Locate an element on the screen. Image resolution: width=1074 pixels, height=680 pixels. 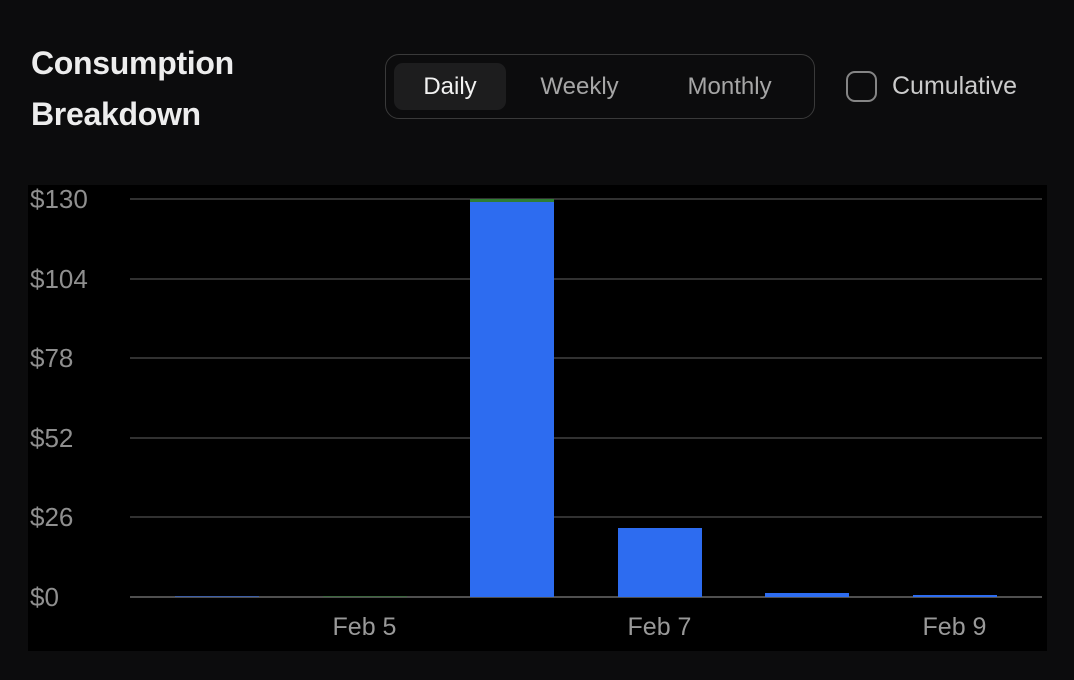
period-segmented-control: Daily Weekly Monthly is located at coordinates (600, 86).